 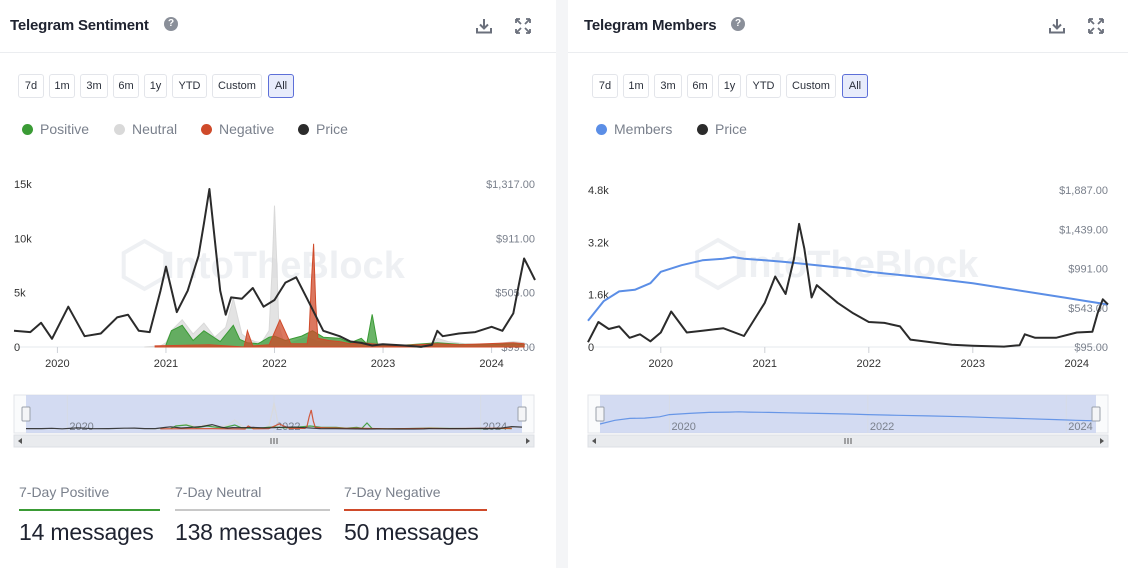 What do you see at coordinates (79, 25) in the screenshot?
I see `panel-title: Telegram Sentiment` at bounding box center [79, 25].